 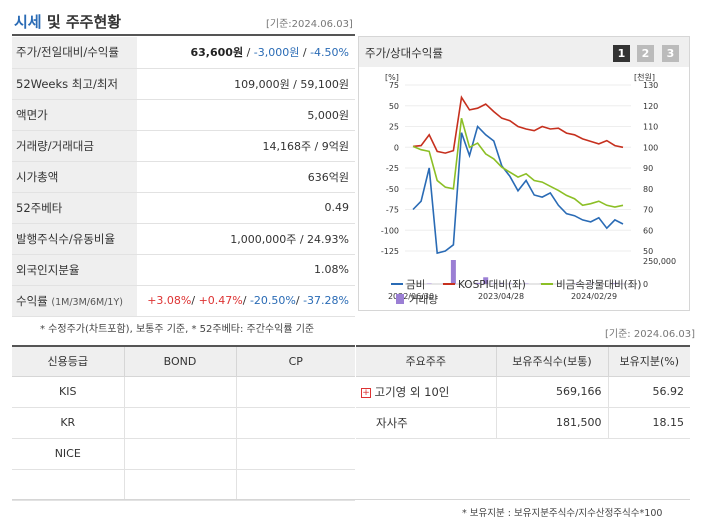 What do you see at coordinates (217, 53) in the screenshot?
I see `price-value: 63,600원` at bounding box center [217, 53].